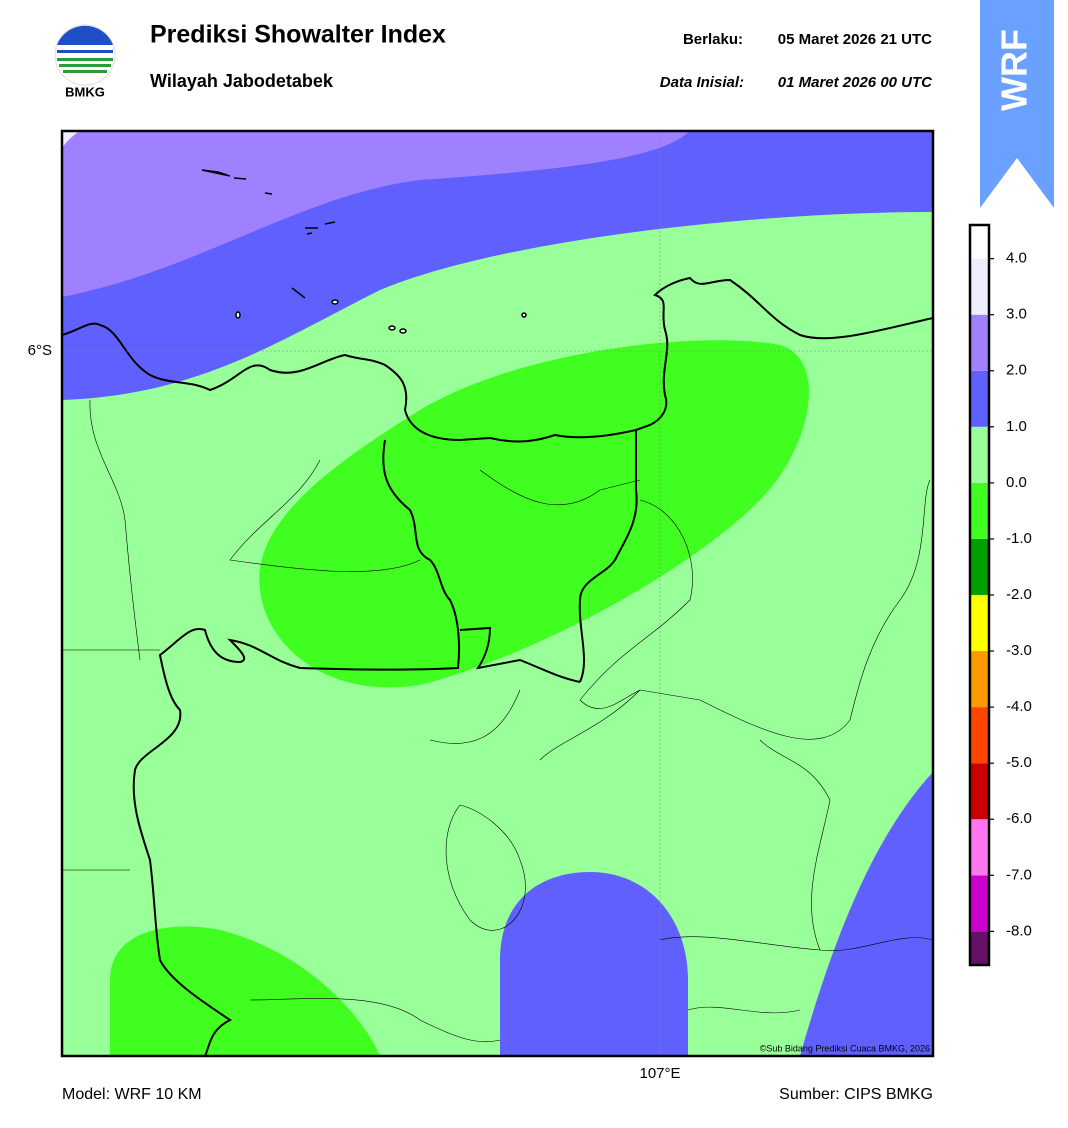 The image size is (1068, 1128). Describe the element at coordinates (855, 39) in the screenshot. I see `valid-time: 05 Maret 2026 21 UTC` at that location.